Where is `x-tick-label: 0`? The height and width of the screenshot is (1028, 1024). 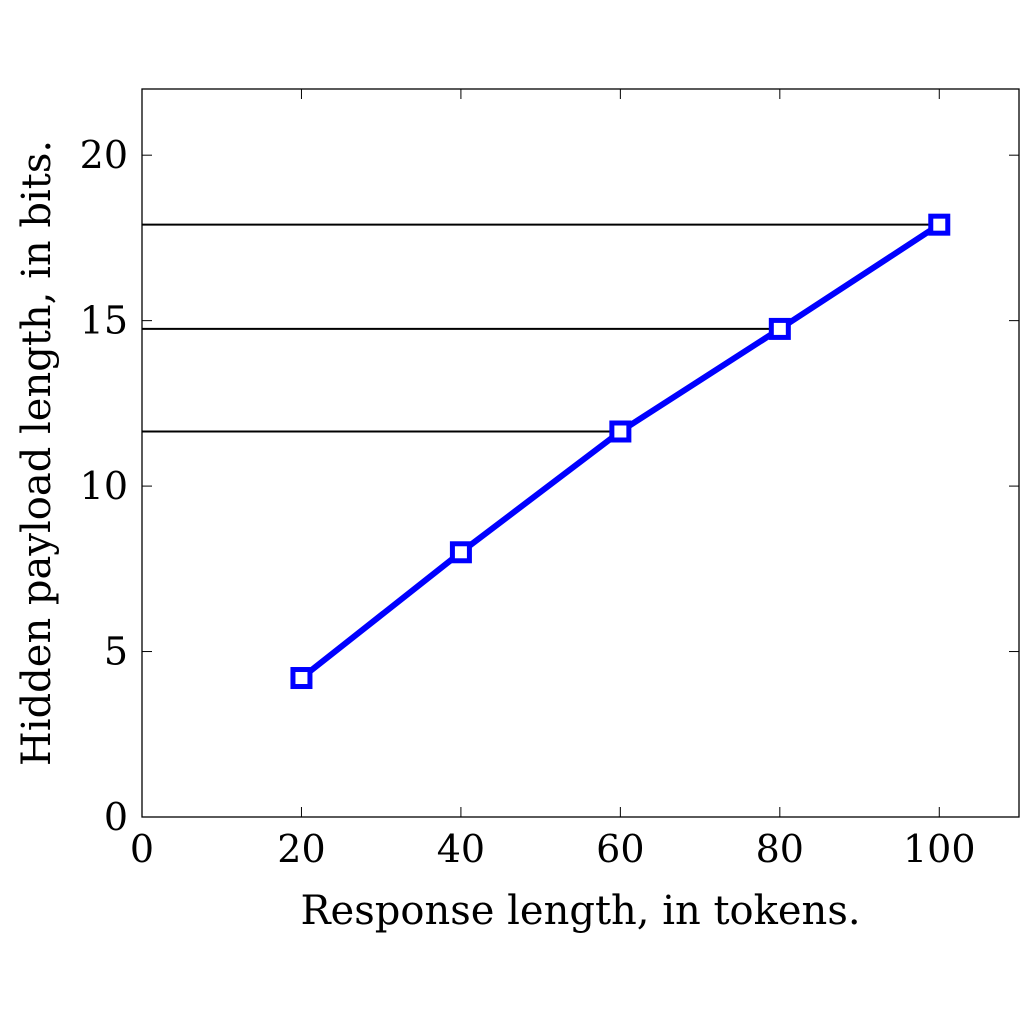 x-tick-label: 0 is located at coordinates (142, 849).